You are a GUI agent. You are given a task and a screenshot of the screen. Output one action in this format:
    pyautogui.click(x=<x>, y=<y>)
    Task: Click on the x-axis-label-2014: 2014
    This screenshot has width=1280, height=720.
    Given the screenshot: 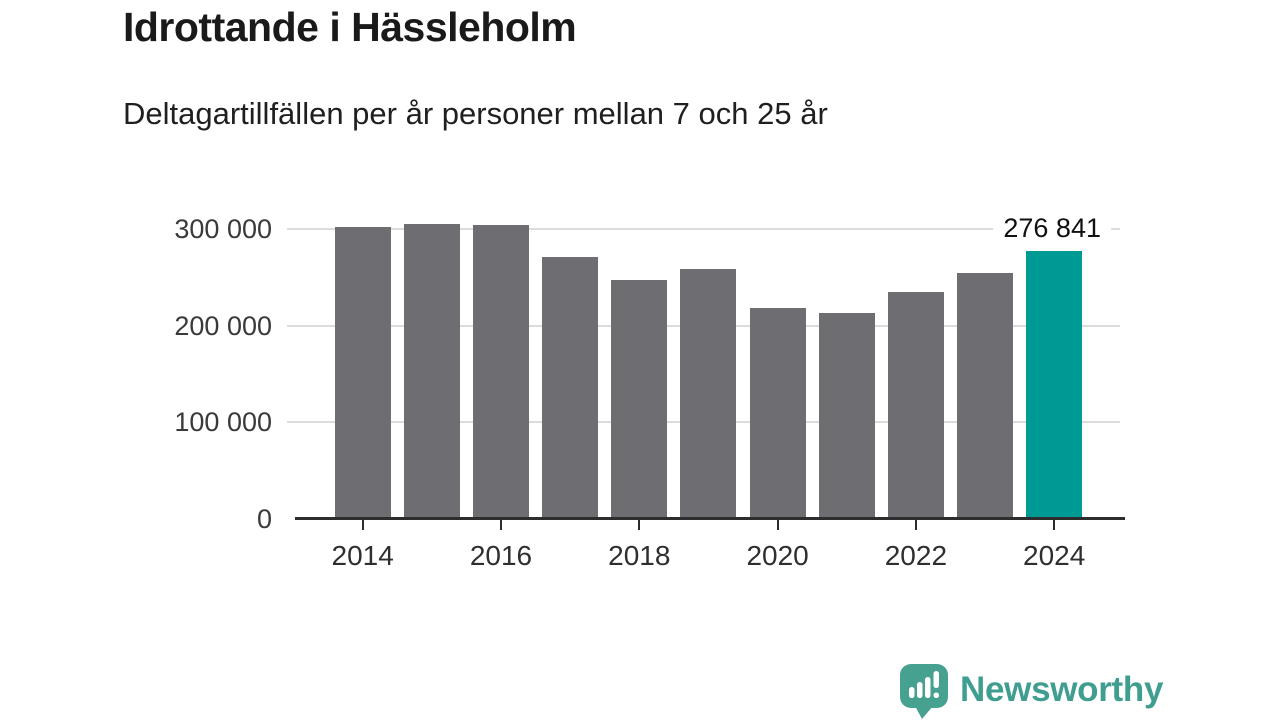 What is the action you would take?
    pyautogui.click(x=362, y=555)
    